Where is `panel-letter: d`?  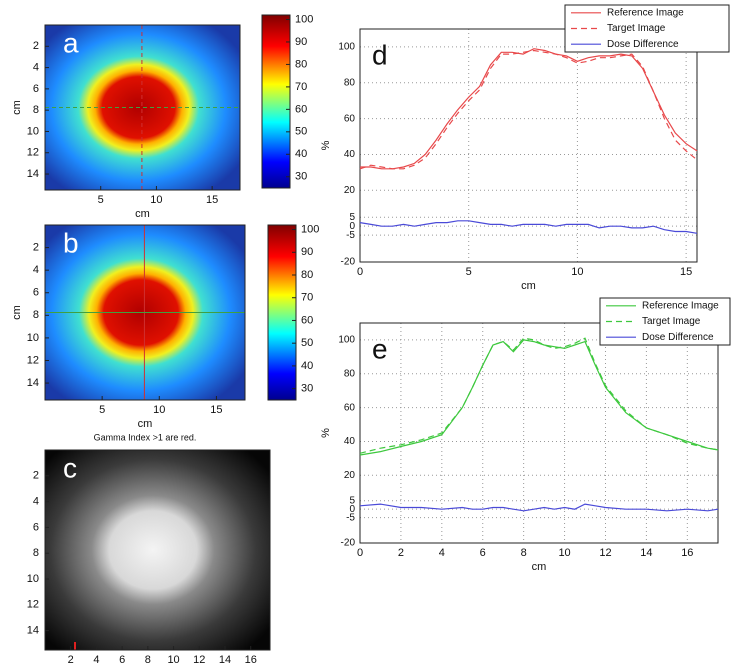 panel-letter: d is located at coordinates (380, 54).